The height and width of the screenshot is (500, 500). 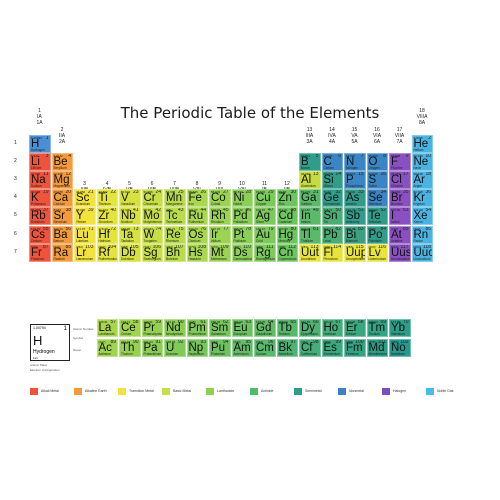 I want to click on element-name: Uranium, so click(x=172, y=354).